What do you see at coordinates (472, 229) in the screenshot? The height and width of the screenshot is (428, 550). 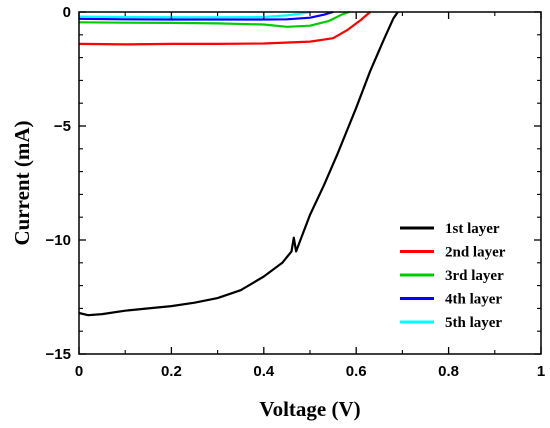 I see `legend-label: 1st layer` at bounding box center [472, 229].